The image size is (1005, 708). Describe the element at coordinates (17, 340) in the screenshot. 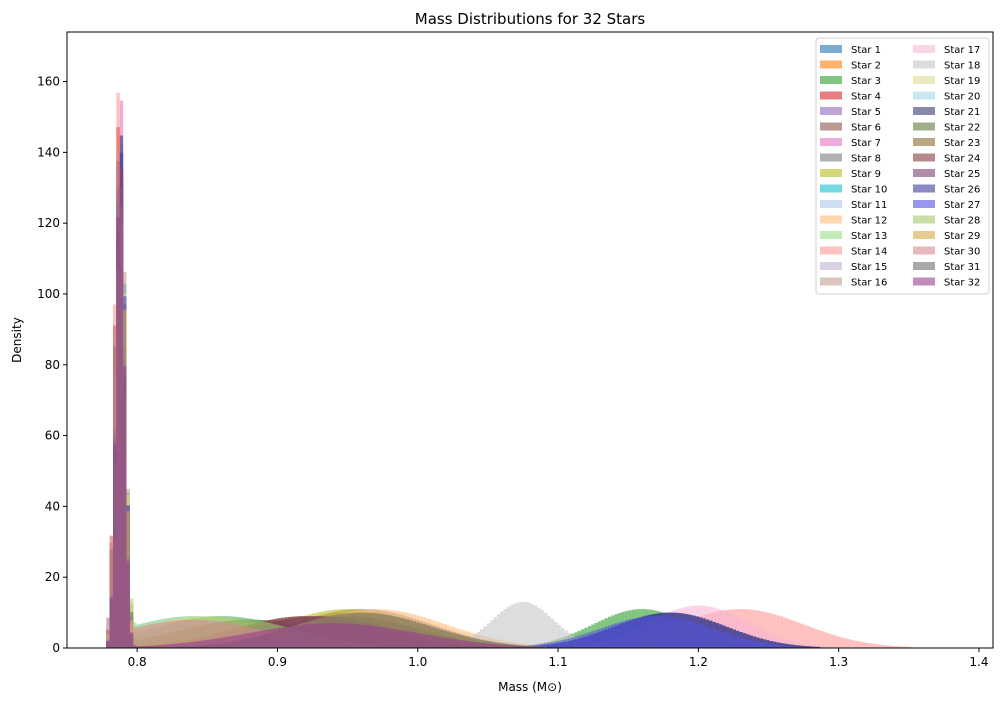

I see `y-axis-label: Density` at that location.